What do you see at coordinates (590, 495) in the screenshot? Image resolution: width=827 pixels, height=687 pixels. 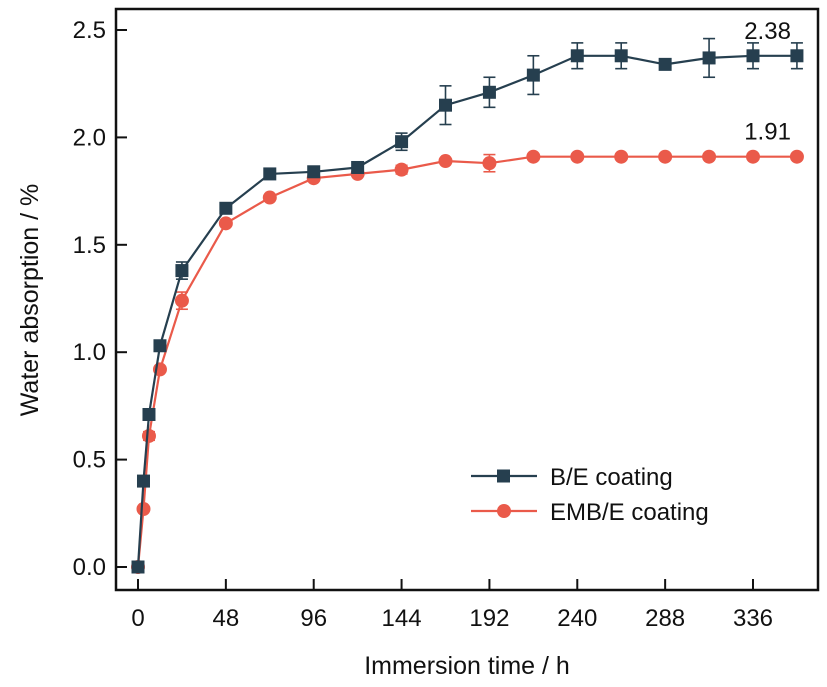 I see `legend: B/E coating EMB/E coating` at bounding box center [590, 495].